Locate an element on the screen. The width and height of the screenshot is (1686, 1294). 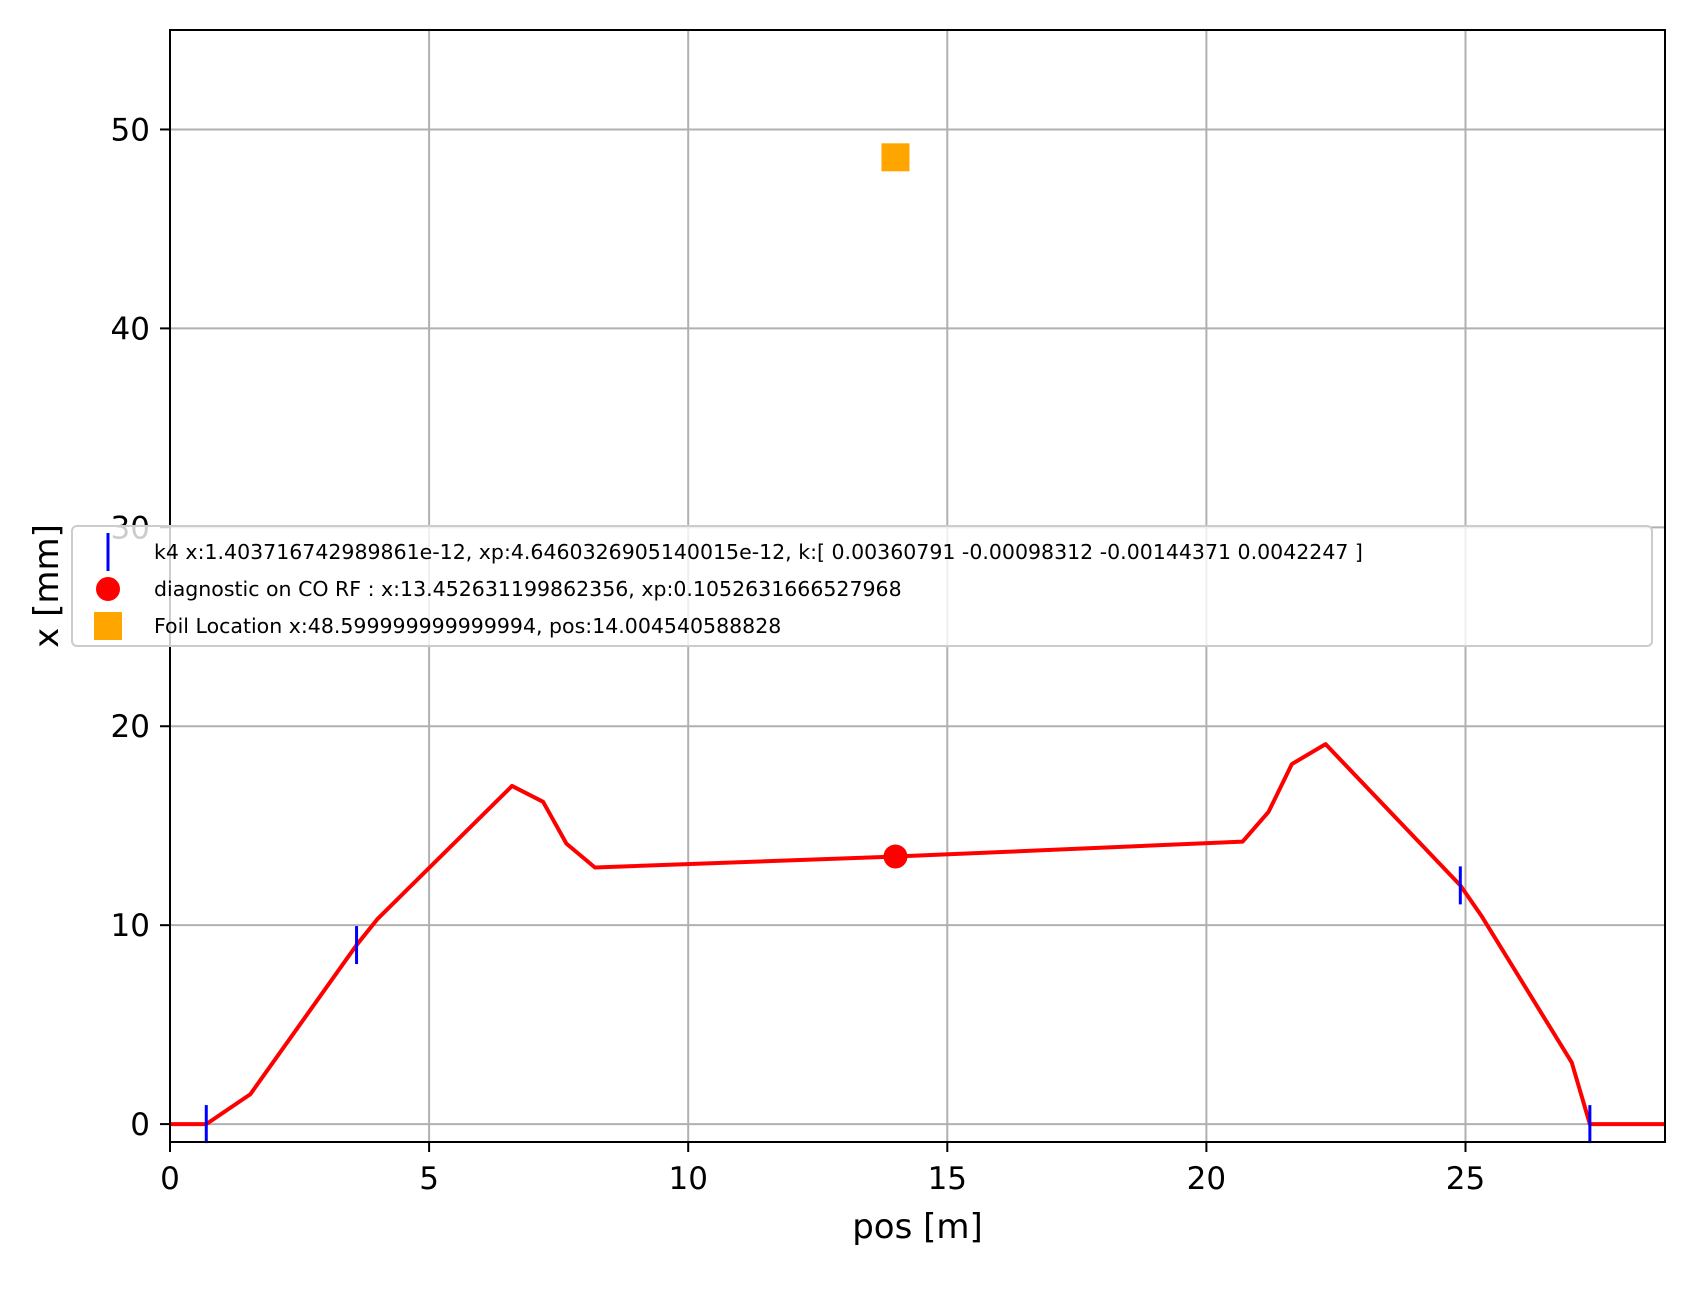
x-axis-label: pos [m] is located at coordinates (917, 1227).